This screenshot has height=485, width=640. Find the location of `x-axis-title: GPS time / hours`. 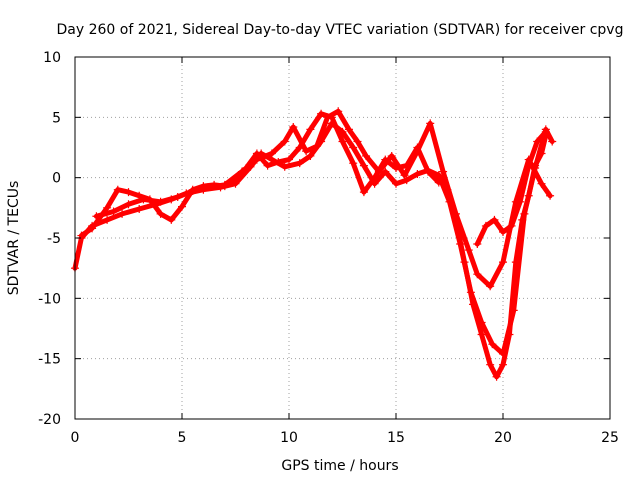

x-axis-title: GPS time / hours is located at coordinates (339, 466).